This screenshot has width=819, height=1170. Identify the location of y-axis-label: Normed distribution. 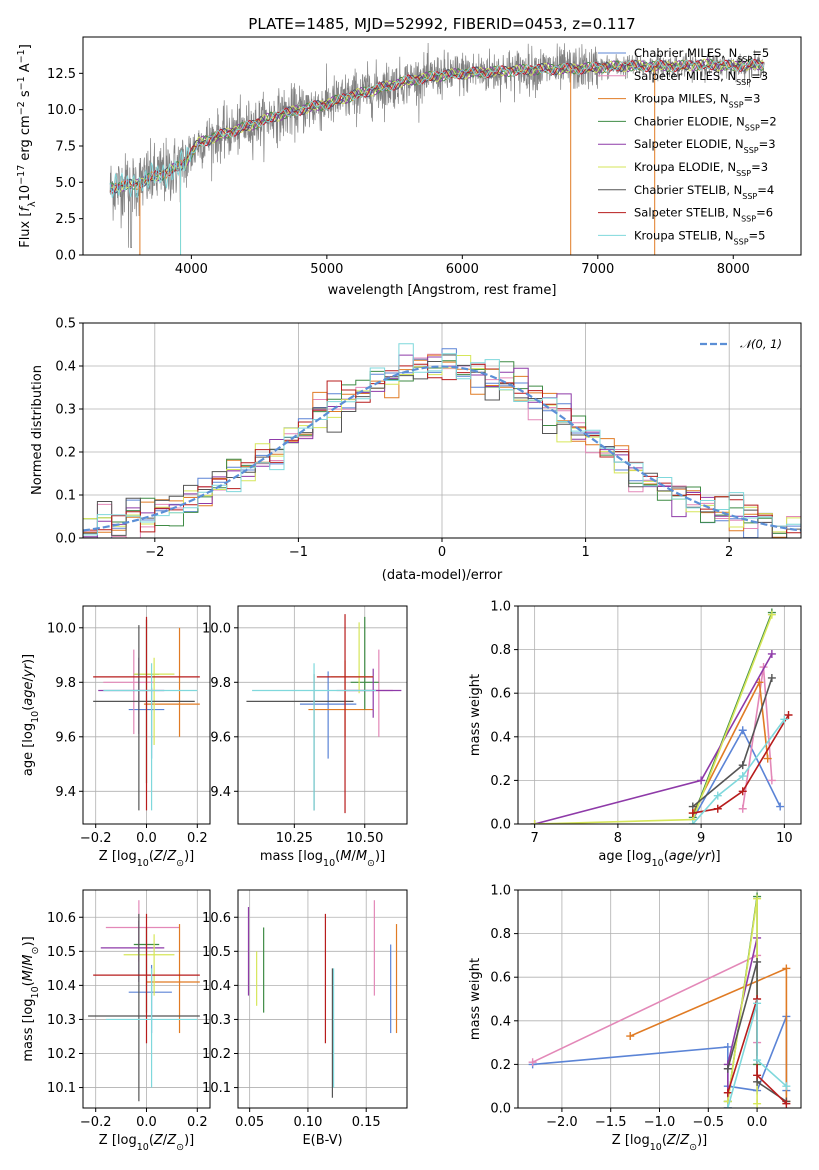
(37, 430).